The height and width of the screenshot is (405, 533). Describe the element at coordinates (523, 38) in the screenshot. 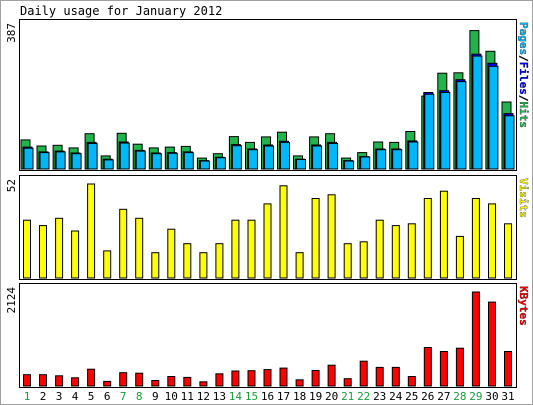

I see `legend-entry: Pages` at that location.